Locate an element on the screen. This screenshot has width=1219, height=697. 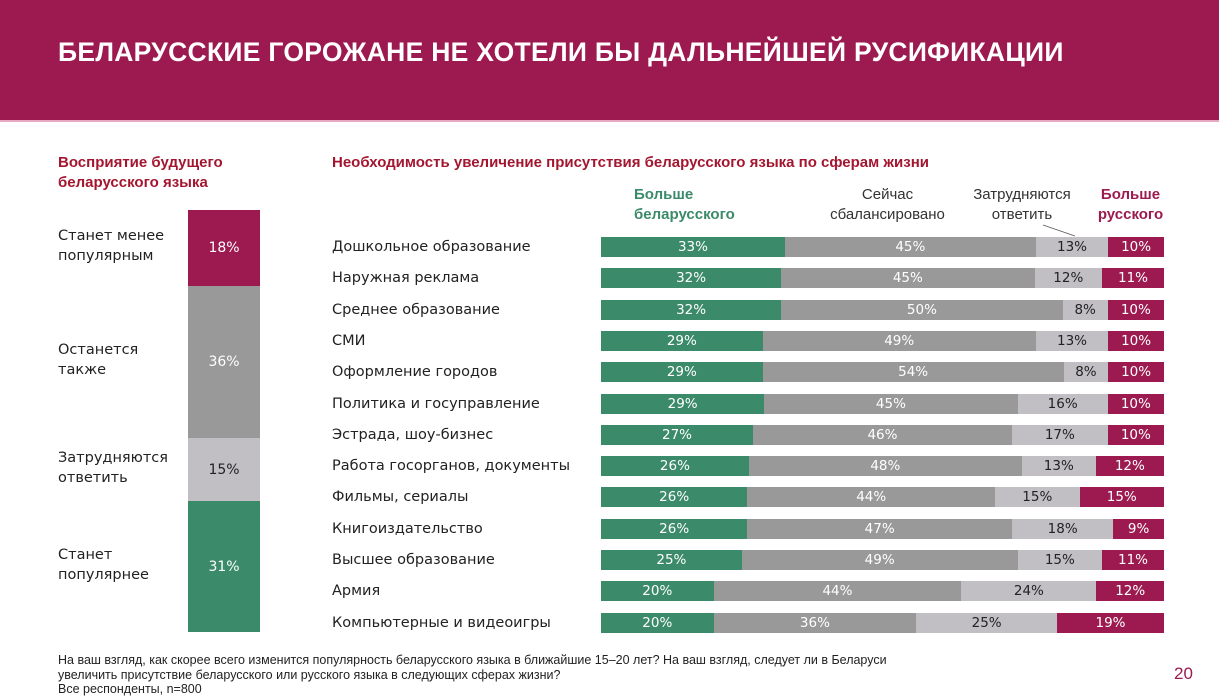
bar-value-label: 13% is located at coordinates (1071, 341).